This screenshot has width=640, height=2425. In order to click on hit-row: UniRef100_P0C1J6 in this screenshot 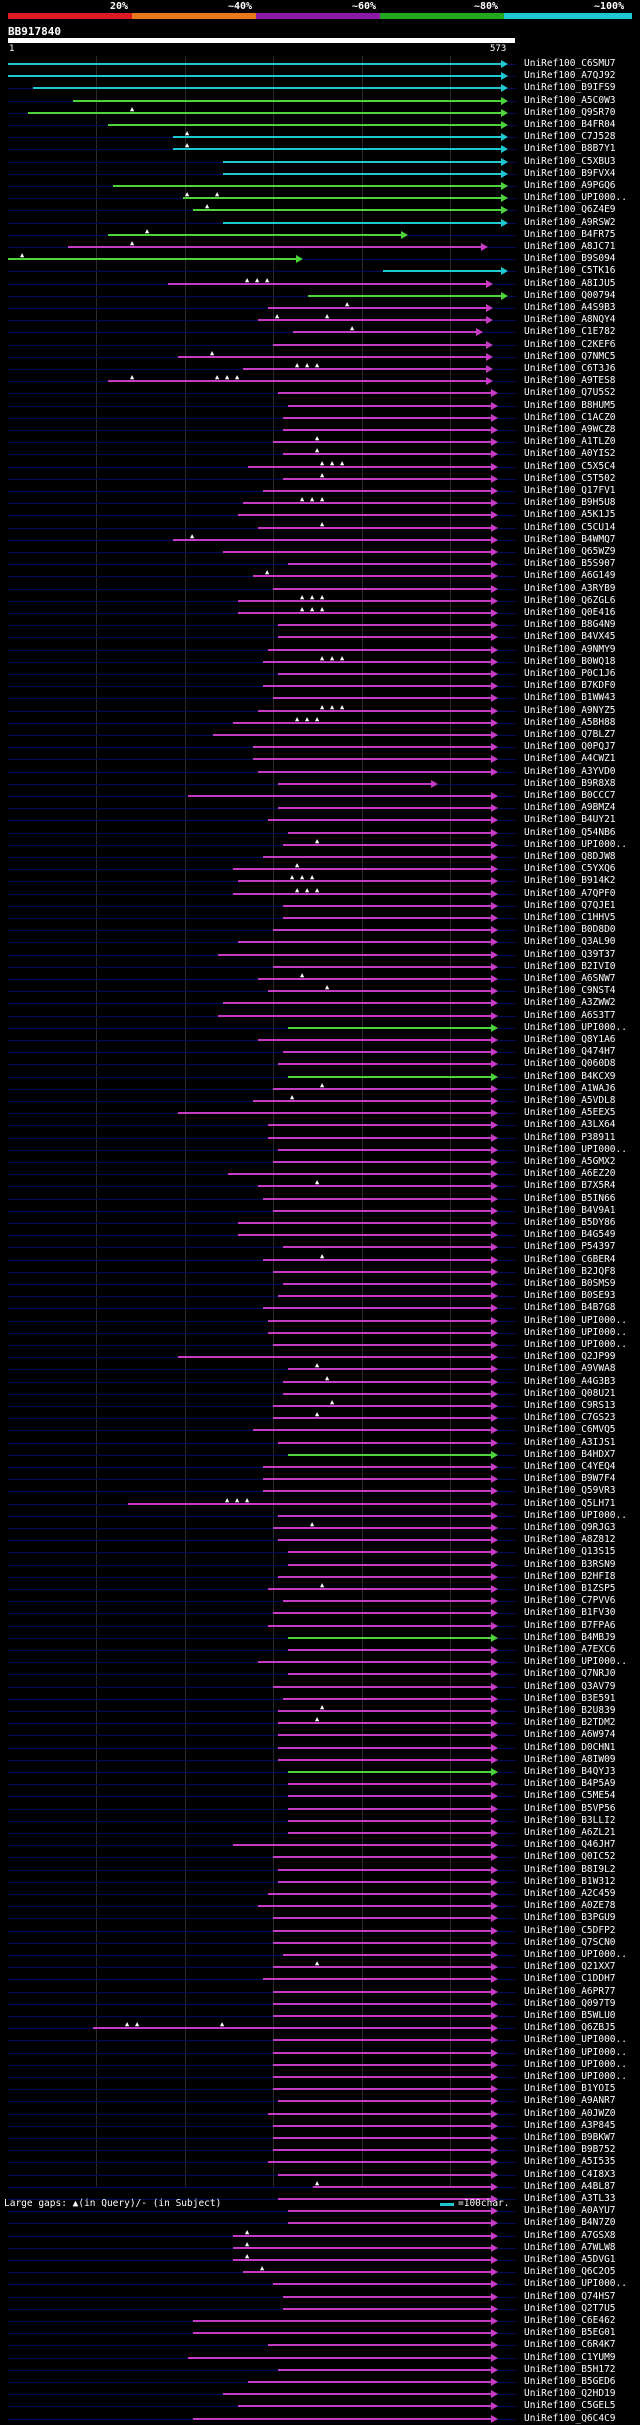, I will do `click(320, 674)`.